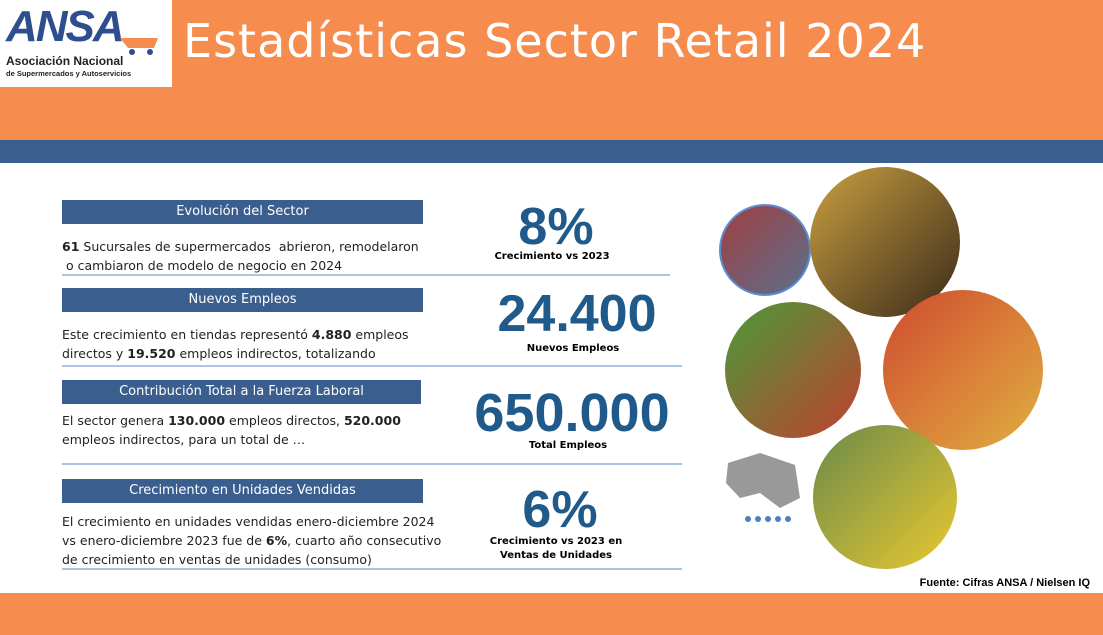 The height and width of the screenshot is (635, 1103). I want to click on section-heading: Nuevos Empleos, so click(242, 300).